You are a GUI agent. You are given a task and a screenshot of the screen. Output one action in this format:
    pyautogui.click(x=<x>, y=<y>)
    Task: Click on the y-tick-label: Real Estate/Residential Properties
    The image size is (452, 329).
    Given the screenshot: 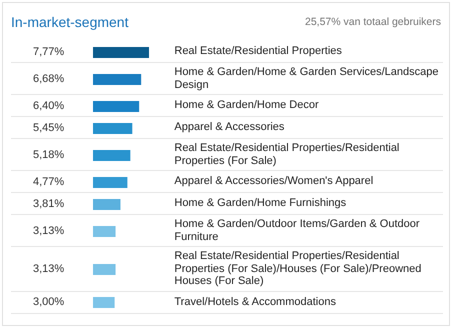 What is the action you would take?
    pyautogui.click(x=258, y=51)
    